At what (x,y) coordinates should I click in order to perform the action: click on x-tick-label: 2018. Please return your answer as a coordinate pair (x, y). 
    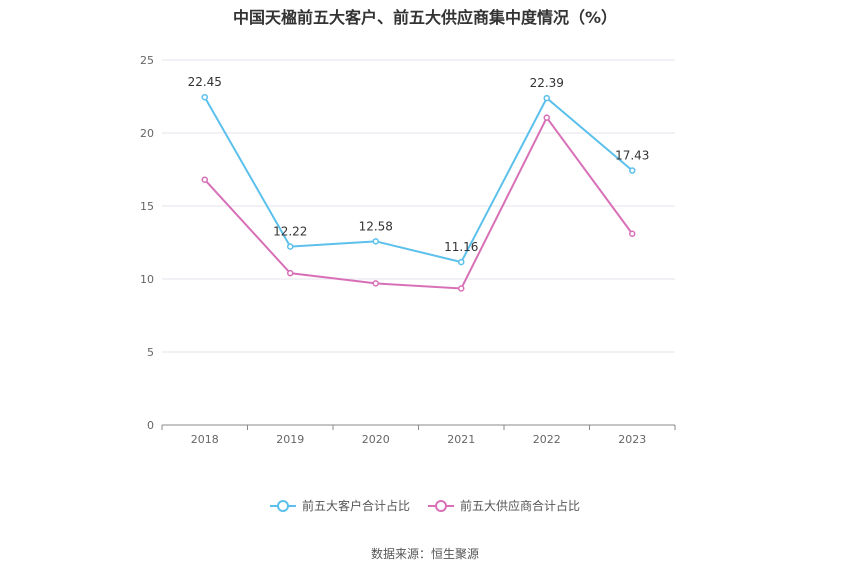
    Looking at the image, I should click on (205, 439).